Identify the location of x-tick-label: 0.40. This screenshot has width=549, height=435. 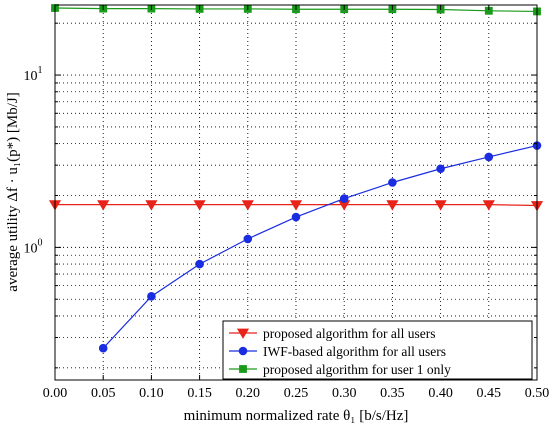
(440, 393).